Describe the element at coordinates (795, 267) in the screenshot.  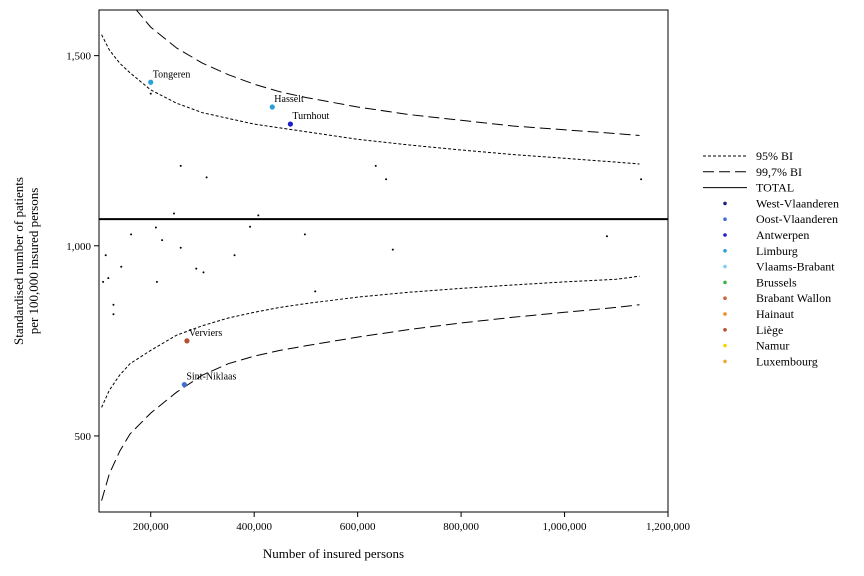
I see `legend-series-label-4: Vlaams-Brabant` at that location.